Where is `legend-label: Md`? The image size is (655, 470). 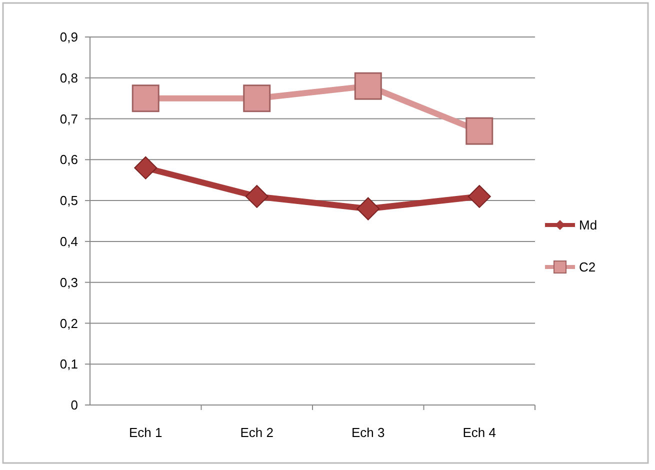 legend-label: Md is located at coordinates (588, 225).